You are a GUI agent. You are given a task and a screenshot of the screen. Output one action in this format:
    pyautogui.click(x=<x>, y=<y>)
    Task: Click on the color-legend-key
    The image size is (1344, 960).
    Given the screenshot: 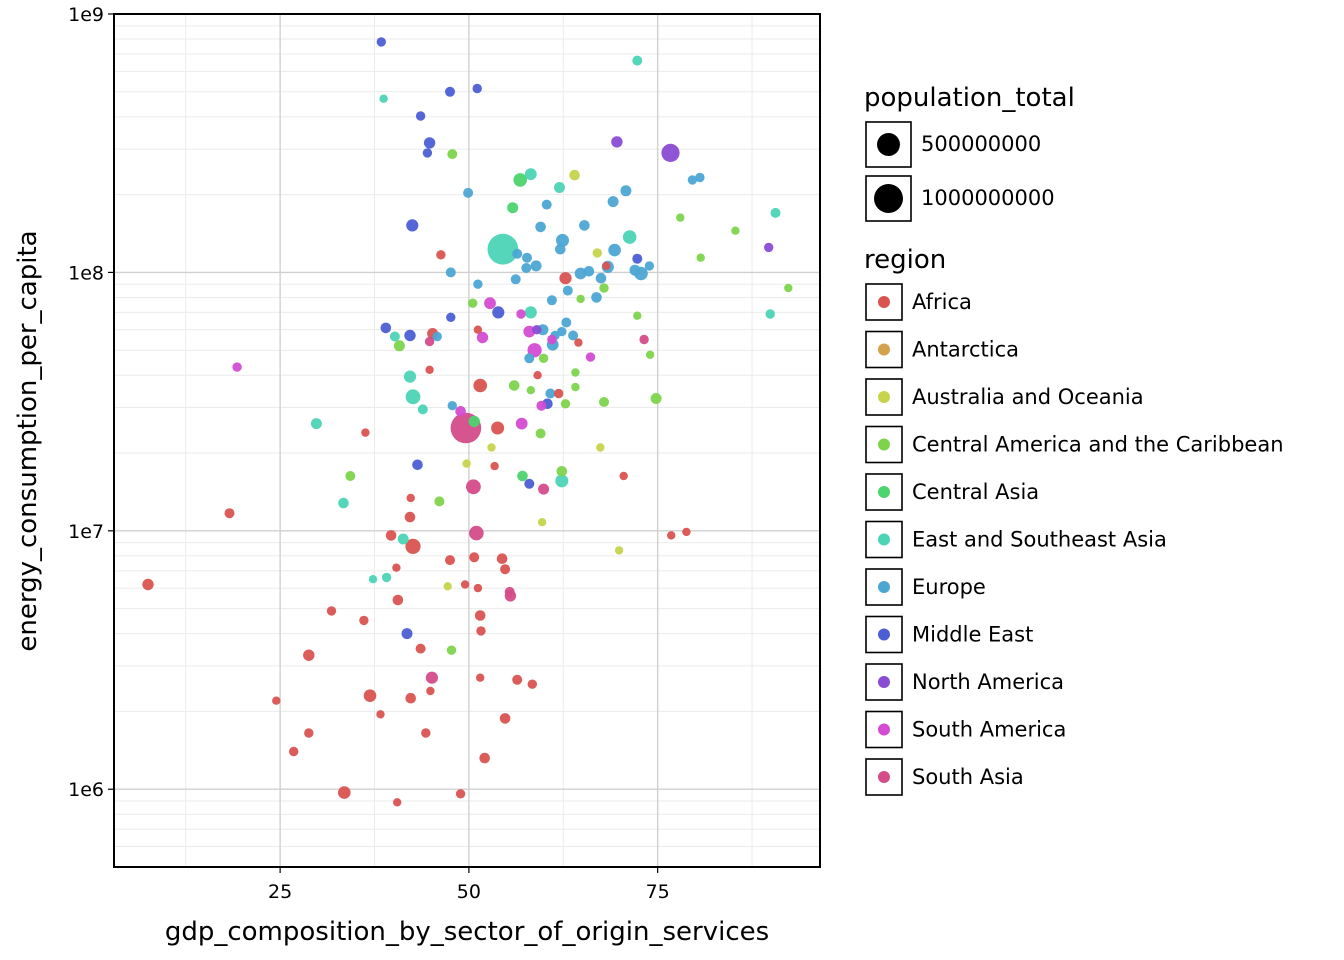 What is the action you would take?
    pyautogui.click(x=884, y=349)
    